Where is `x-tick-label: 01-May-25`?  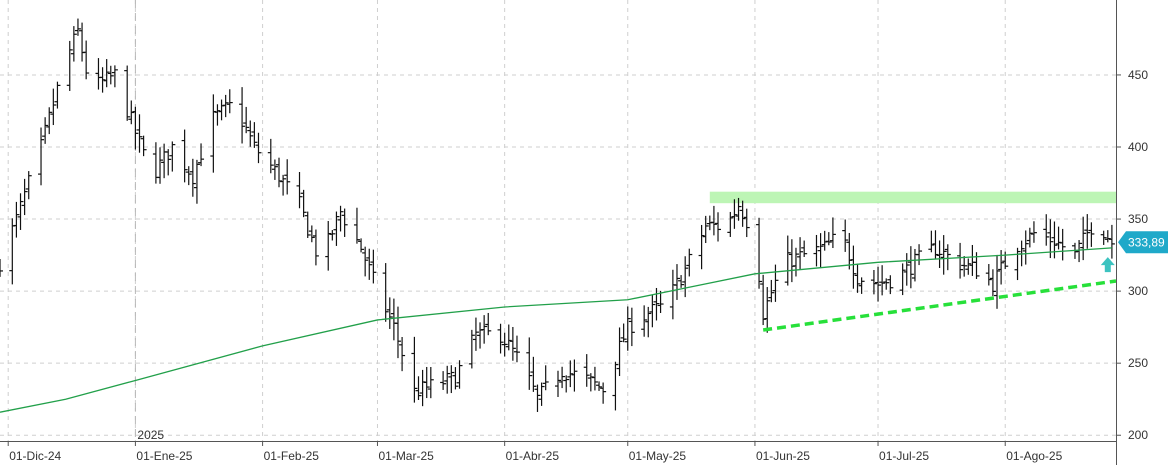 x-tick-label: 01-May-25 is located at coordinates (658, 456).